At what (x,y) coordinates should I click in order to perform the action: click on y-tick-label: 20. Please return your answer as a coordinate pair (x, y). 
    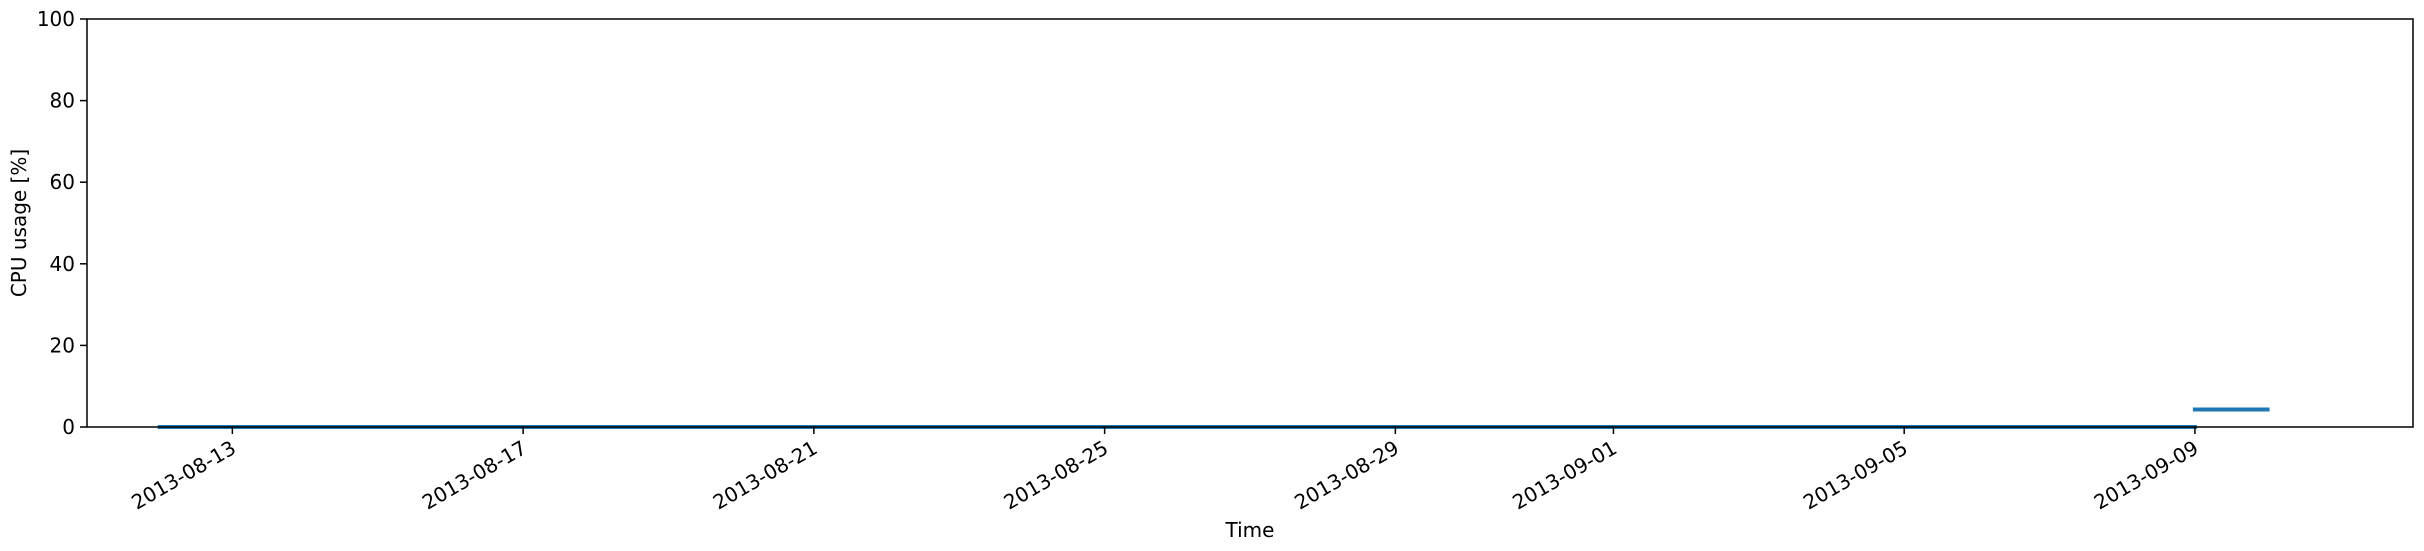
    Looking at the image, I should click on (62, 345).